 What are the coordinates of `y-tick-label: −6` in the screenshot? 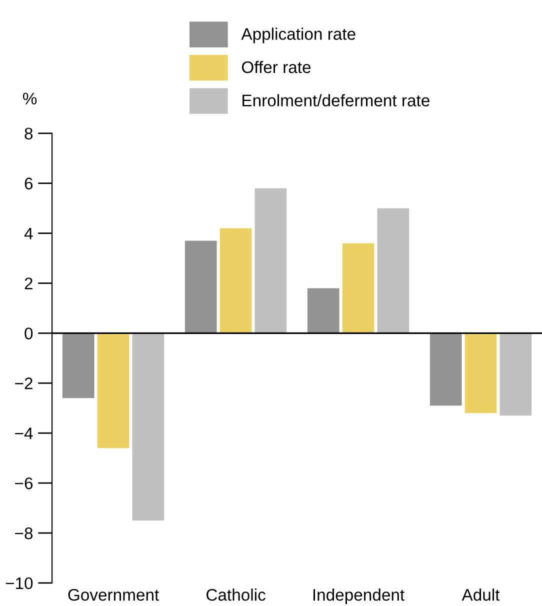 It's located at (24, 483).